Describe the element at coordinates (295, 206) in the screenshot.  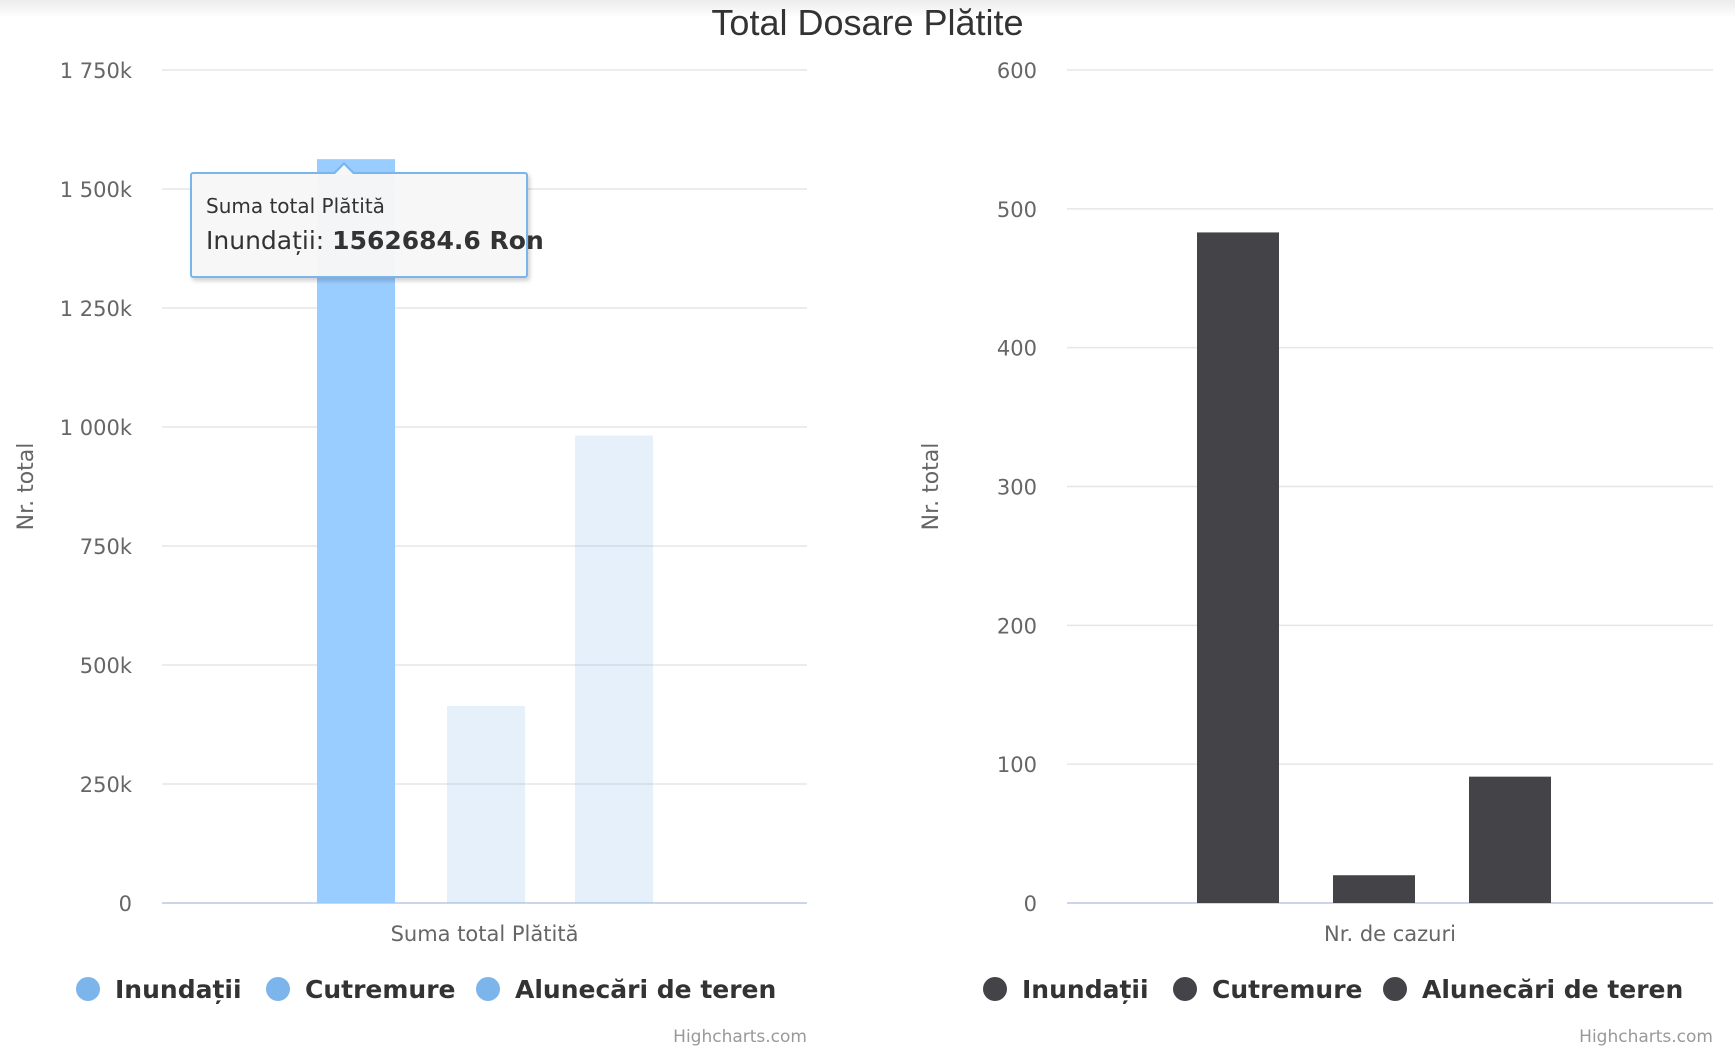
I see `tooltip-header: Suma total Plătită` at that location.